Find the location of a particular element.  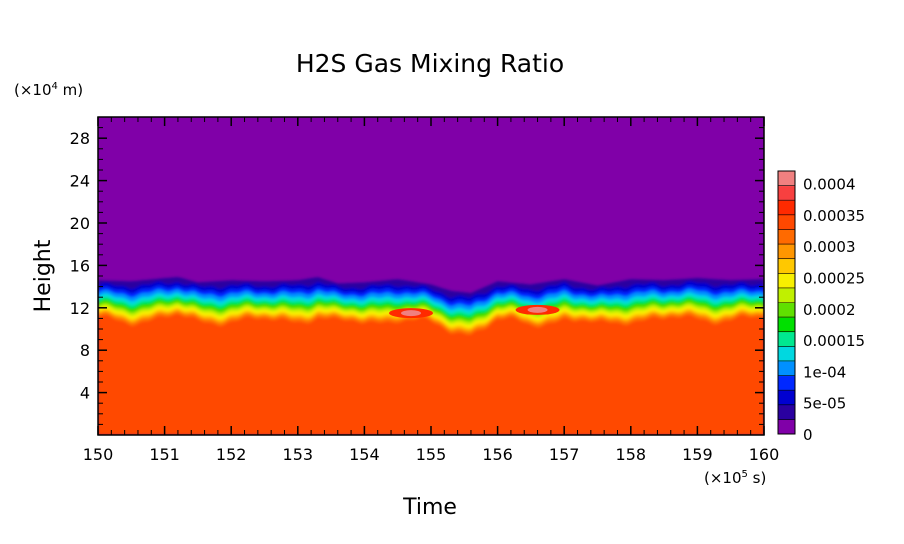

y-axis-title: Height is located at coordinates (43, 275).